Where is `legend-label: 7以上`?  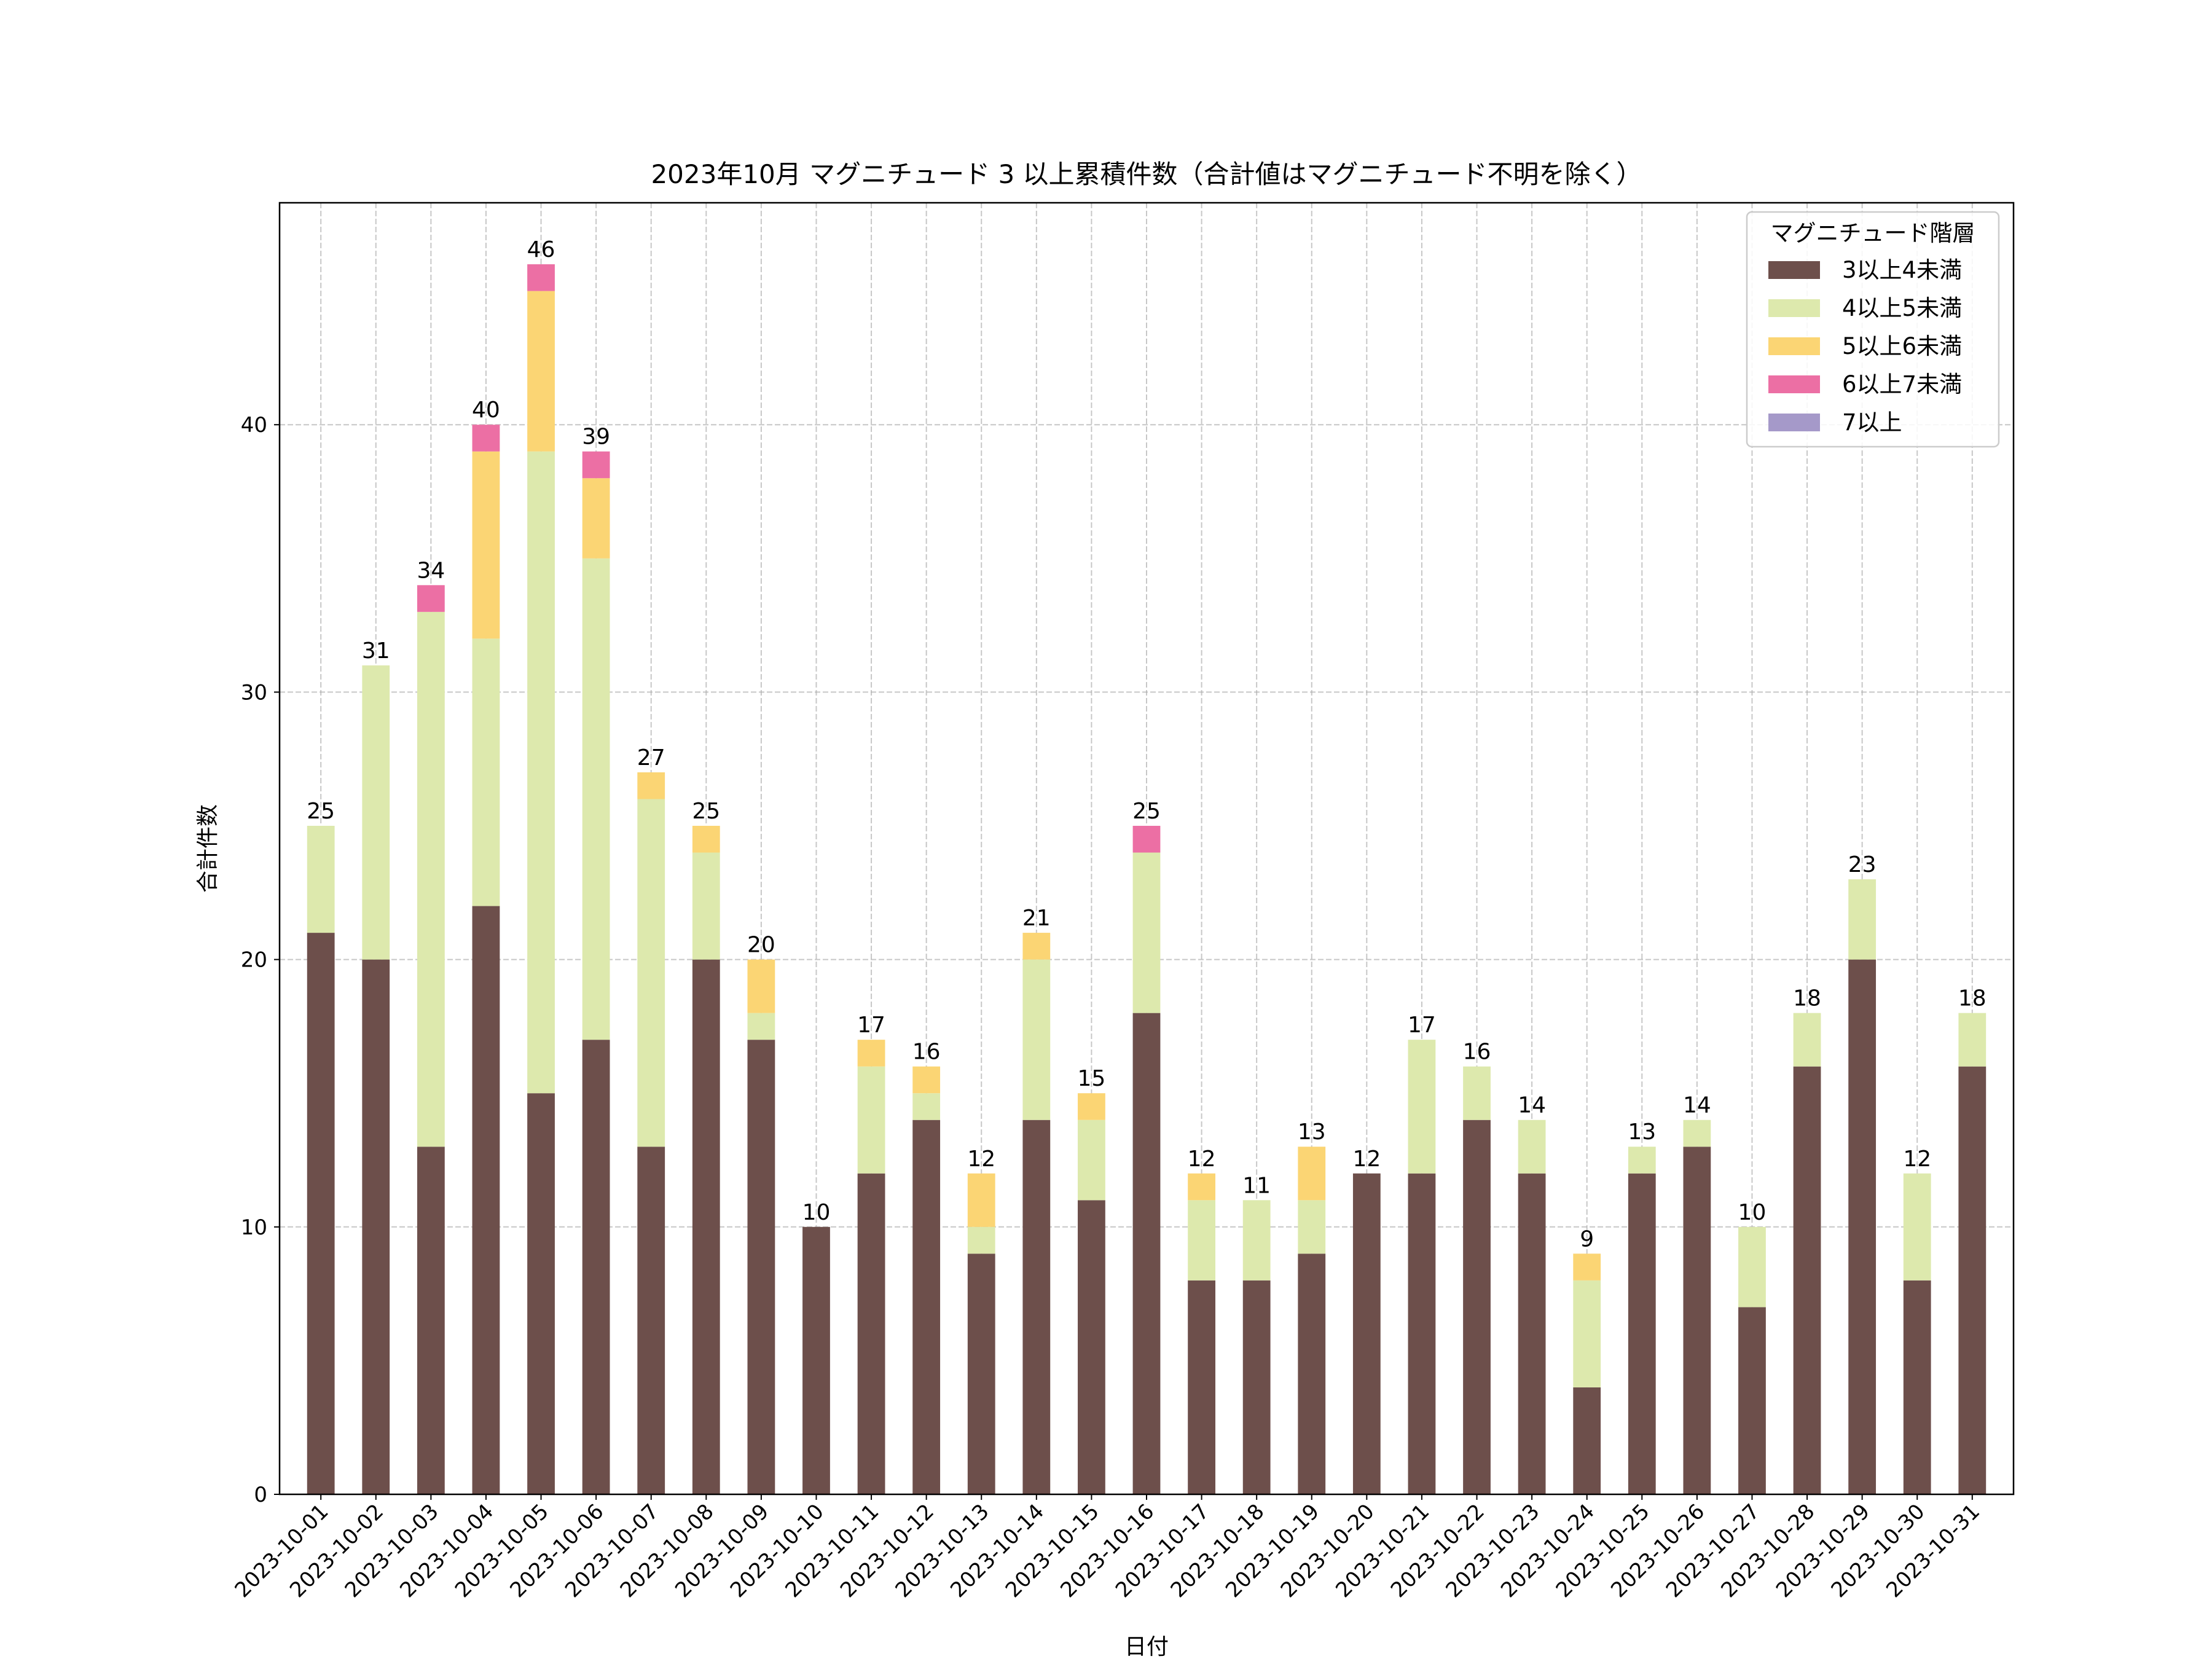
legend-label: 7以上 is located at coordinates (1872, 422).